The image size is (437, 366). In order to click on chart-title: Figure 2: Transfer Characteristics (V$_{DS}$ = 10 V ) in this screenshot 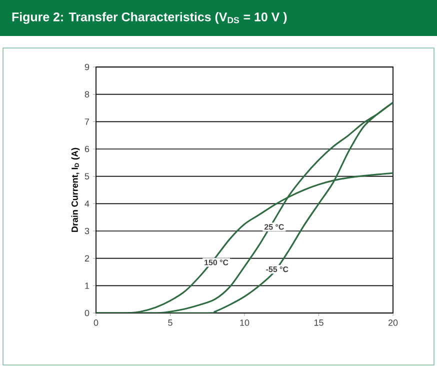, I will do `click(149, 18)`.